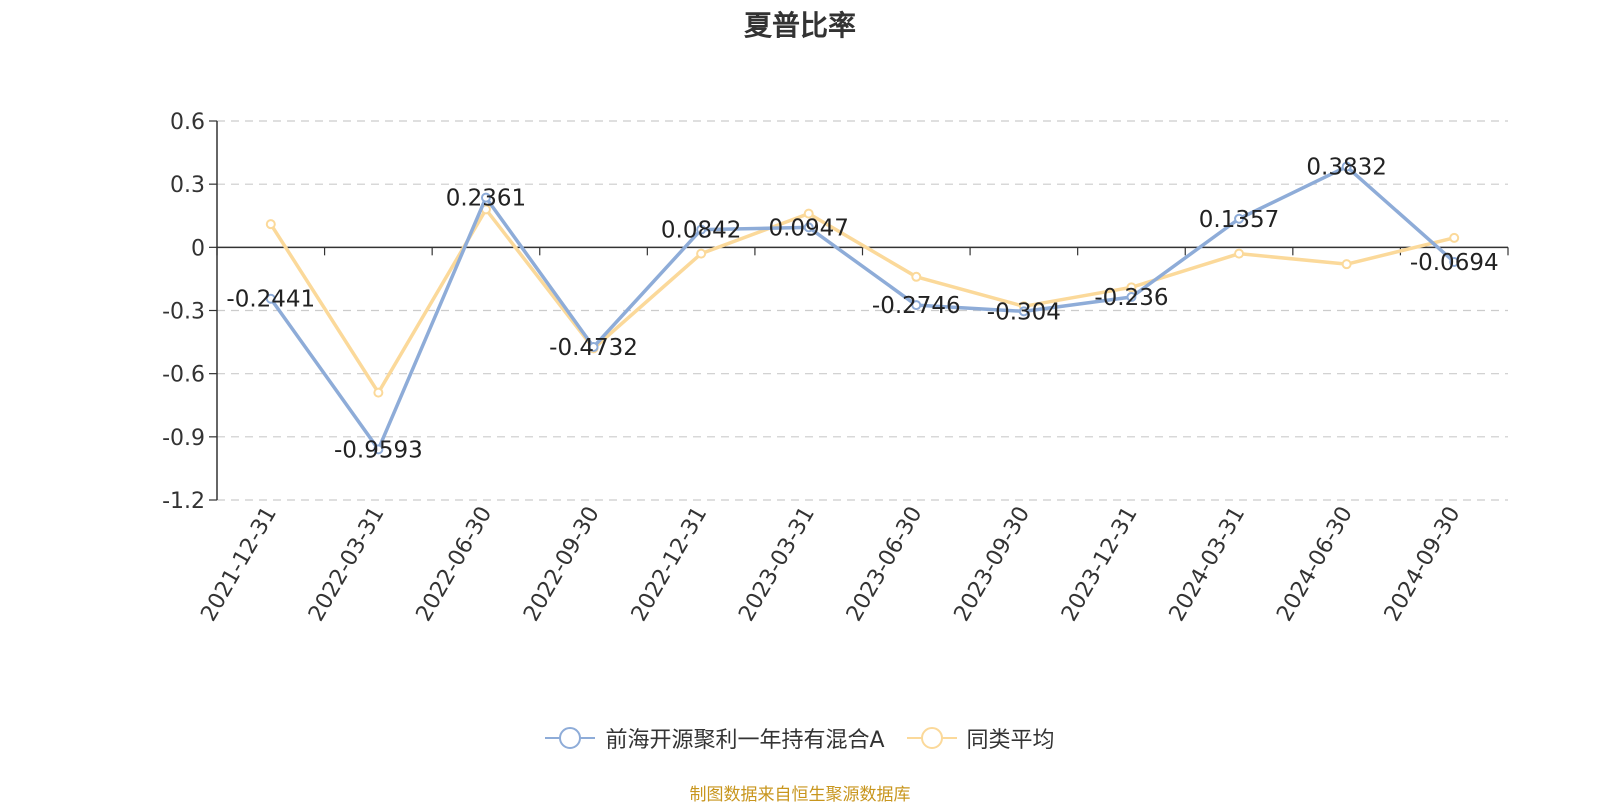  I want to click on legend-marker-category-average, so click(931, 738).